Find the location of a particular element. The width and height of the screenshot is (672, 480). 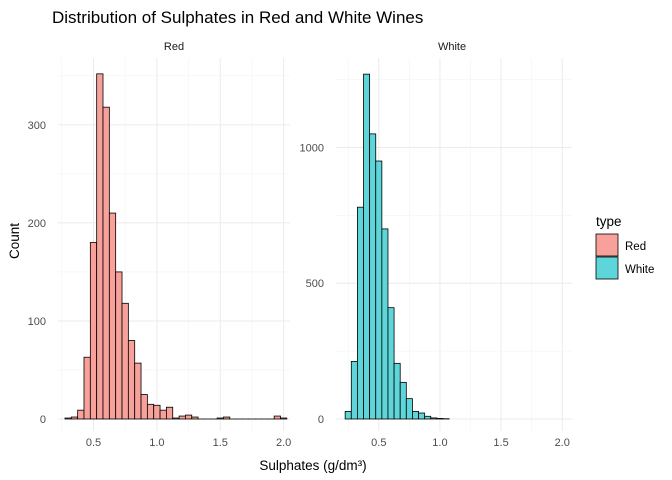

x-tick-label-red: 1.5 is located at coordinates (220, 443).